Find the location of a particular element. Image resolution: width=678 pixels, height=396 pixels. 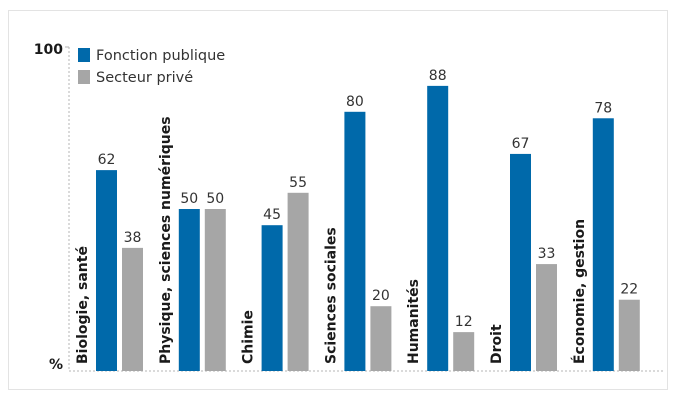

bar-droit-fonction-publique is located at coordinates (520, 262).